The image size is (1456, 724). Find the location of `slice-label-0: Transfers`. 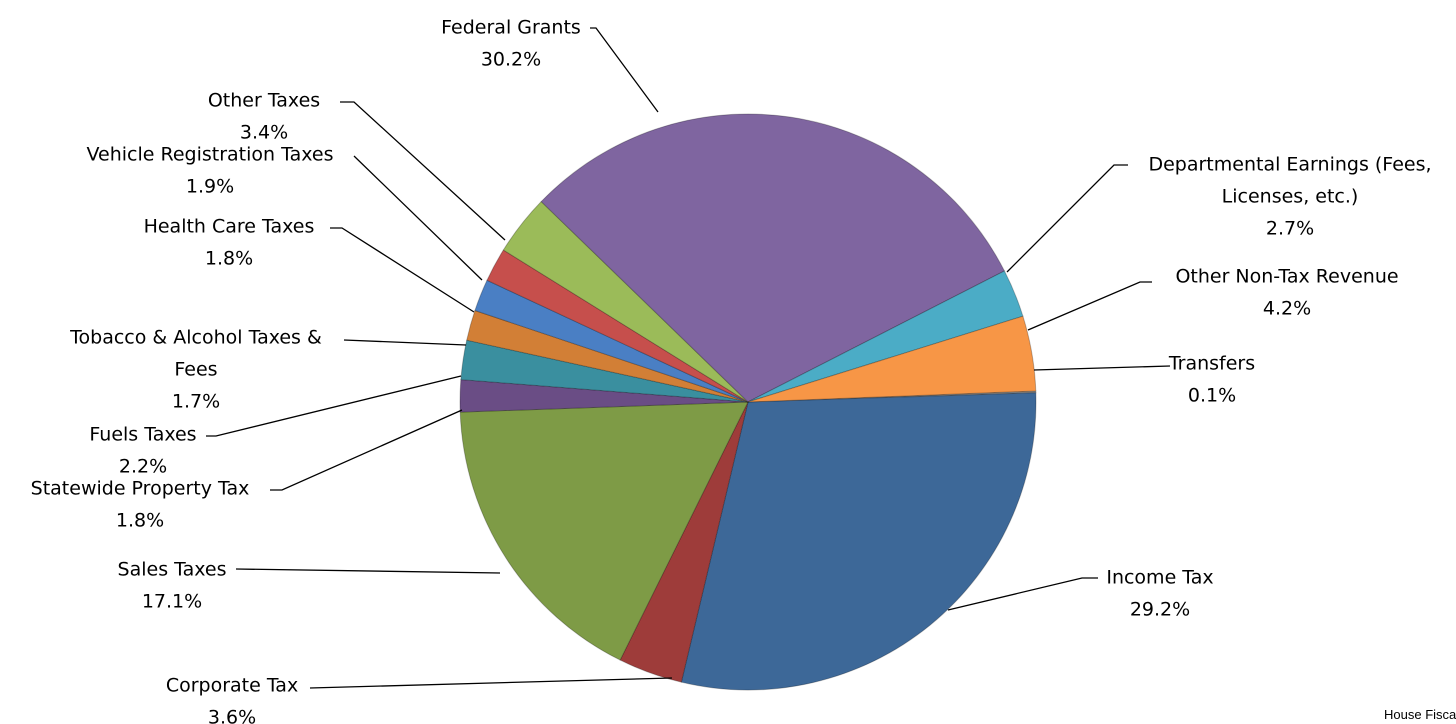

slice-label-0: Transfers is located at coordinates (1211, 364).